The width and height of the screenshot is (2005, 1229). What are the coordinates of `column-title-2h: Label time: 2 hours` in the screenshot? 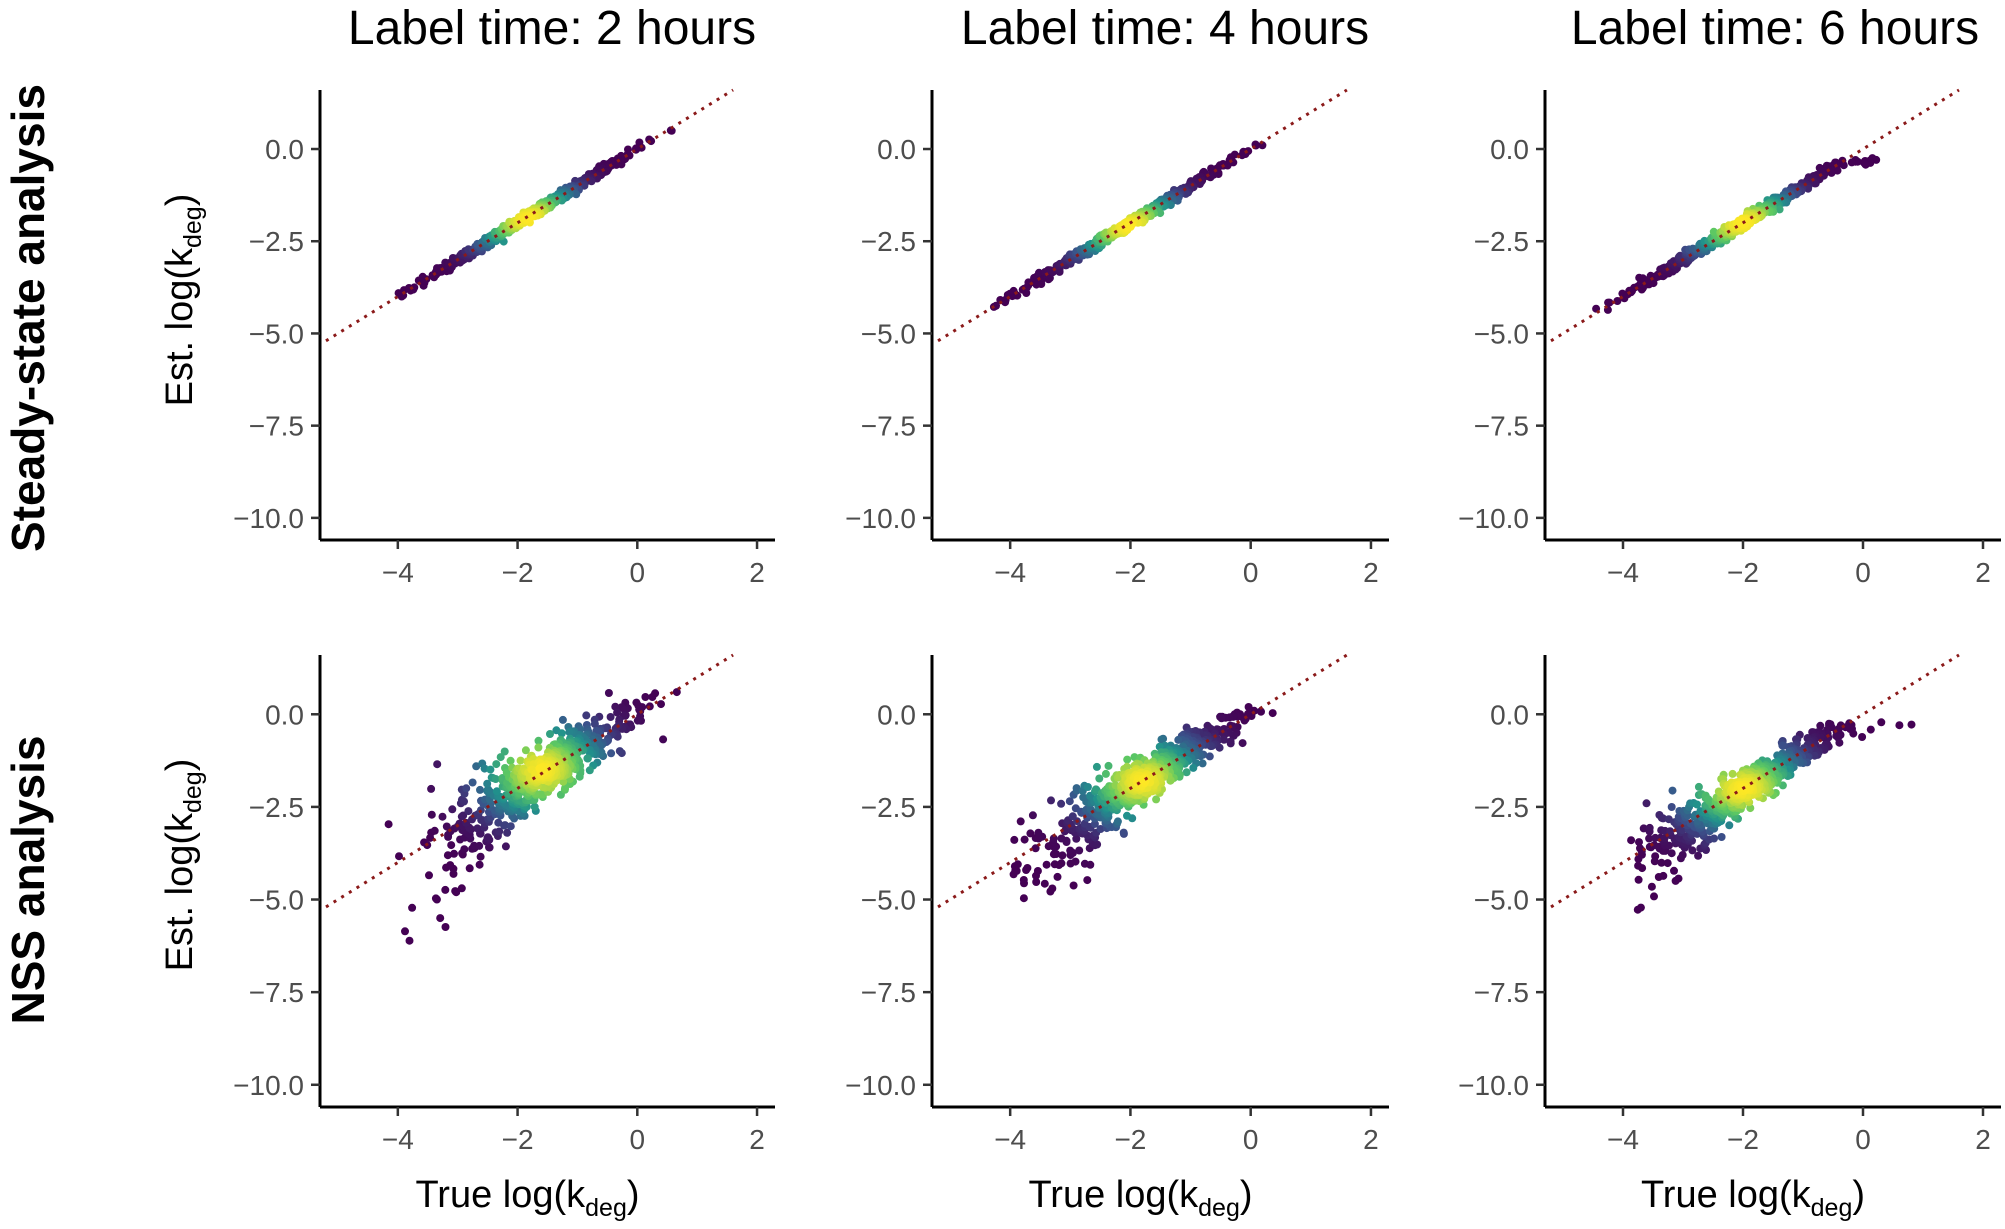 It's located at (552, 28).